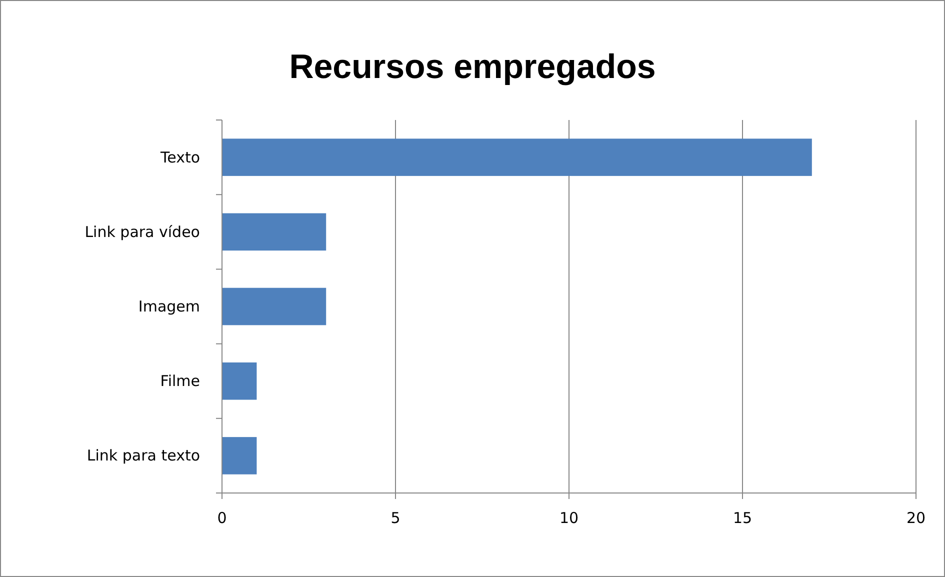 The width and height of the screenshot is (945, 577). I want to click on y-tick-label: Filme, so click(180, 381).